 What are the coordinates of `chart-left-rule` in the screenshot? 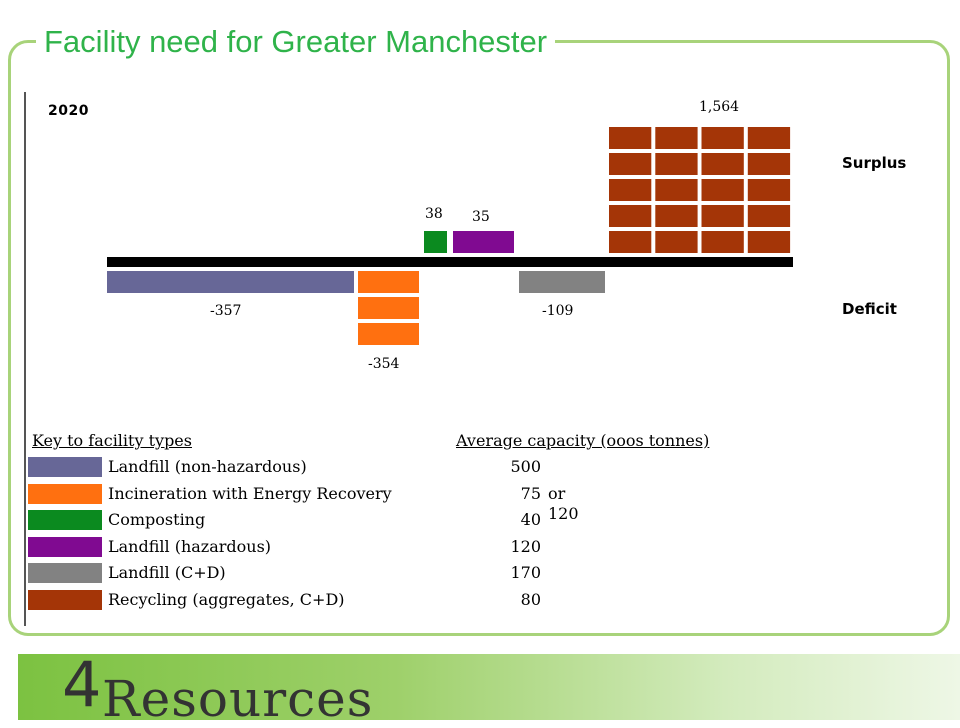 It's located at (25, 359).